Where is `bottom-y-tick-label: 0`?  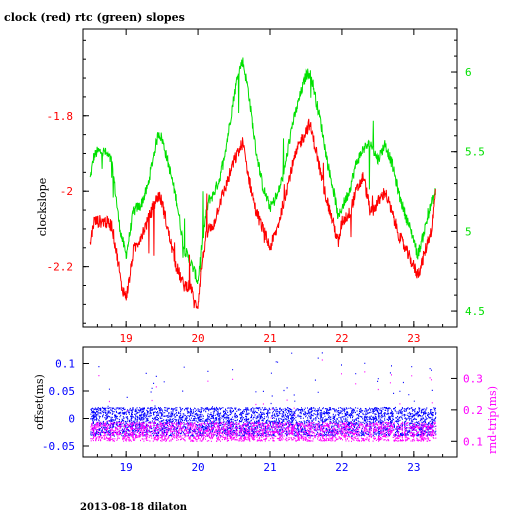 bottom-y-tick-label: 0 is located at coordinates (71, 419).